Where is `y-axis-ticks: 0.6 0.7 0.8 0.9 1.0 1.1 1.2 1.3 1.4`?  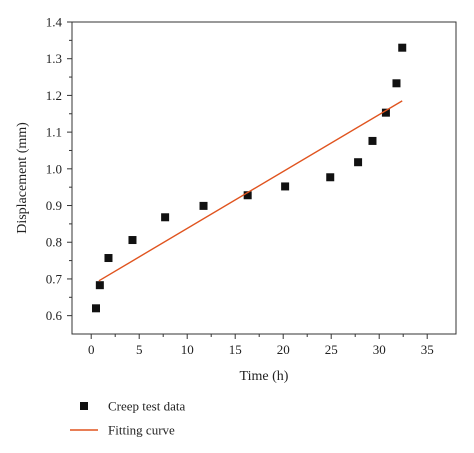 y-axis-ticks: 0.6 0.7 0.8 0.9 1.0 1.1 1.2 1.3 1.4 is located at coordinates (59, 169).